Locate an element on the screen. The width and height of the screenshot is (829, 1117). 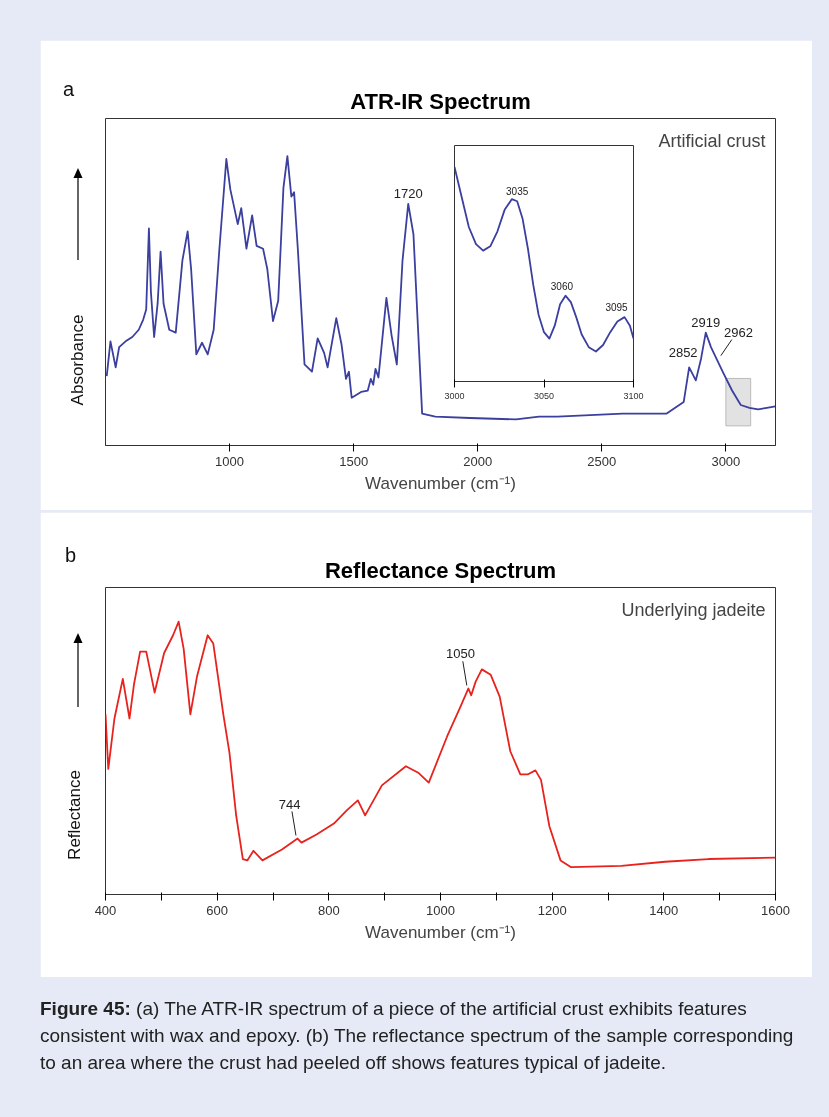
annotation: 2852 is located at coordinates (683, 353).